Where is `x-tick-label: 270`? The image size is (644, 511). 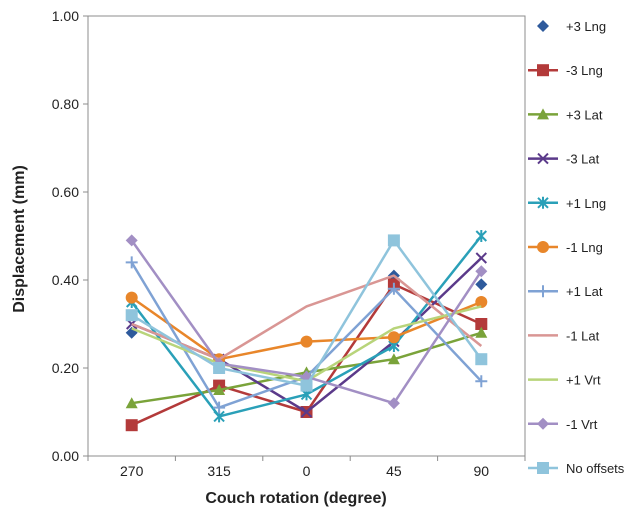
x-tick-label: 270 is located at coordinates (132, 471).